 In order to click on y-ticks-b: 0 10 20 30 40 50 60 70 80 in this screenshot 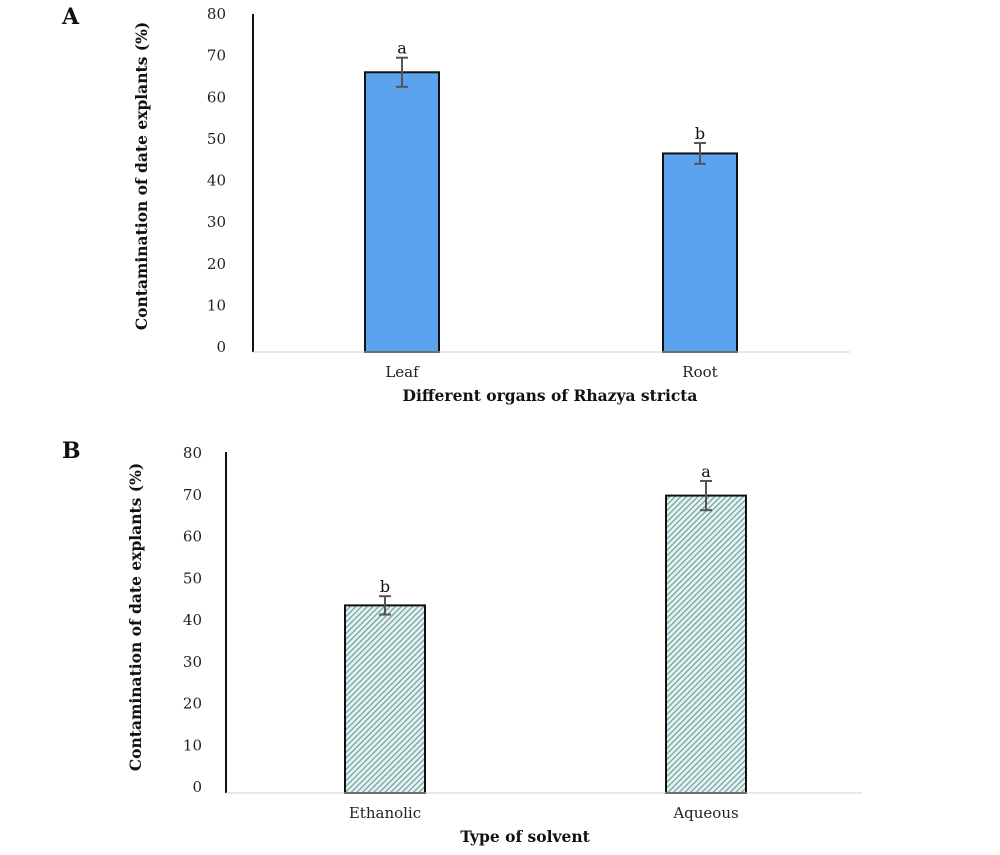, I will do `click(192, 620)`.